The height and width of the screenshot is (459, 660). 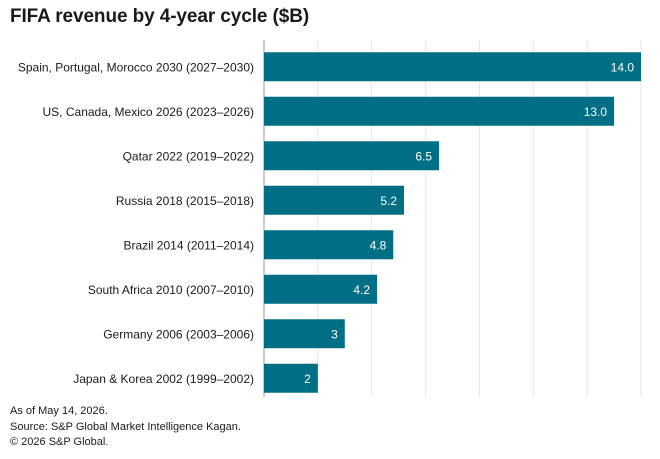 I want to click on bar-value-label: 2, so click(x=307, y=379).